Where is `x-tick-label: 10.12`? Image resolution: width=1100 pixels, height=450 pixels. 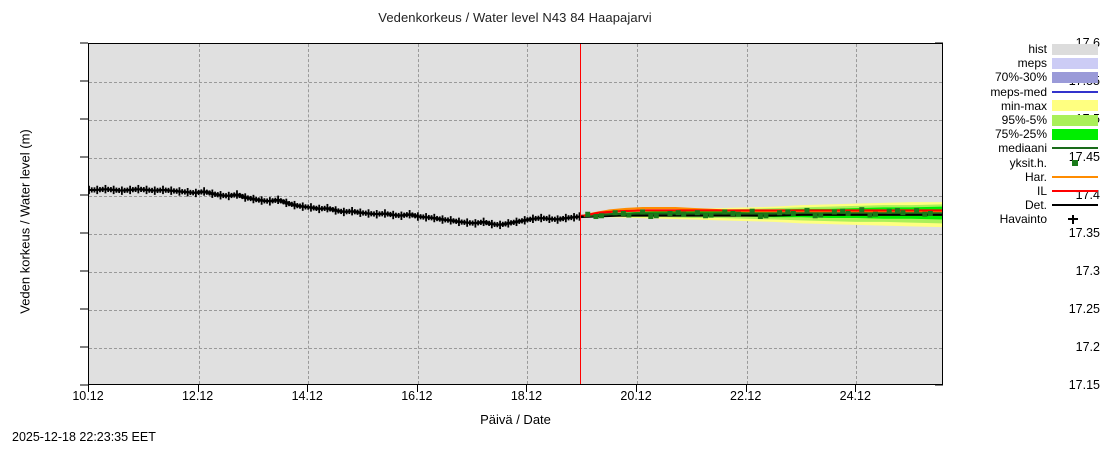 x-tick-label: 10.12 is located at coordinates (88, 396).